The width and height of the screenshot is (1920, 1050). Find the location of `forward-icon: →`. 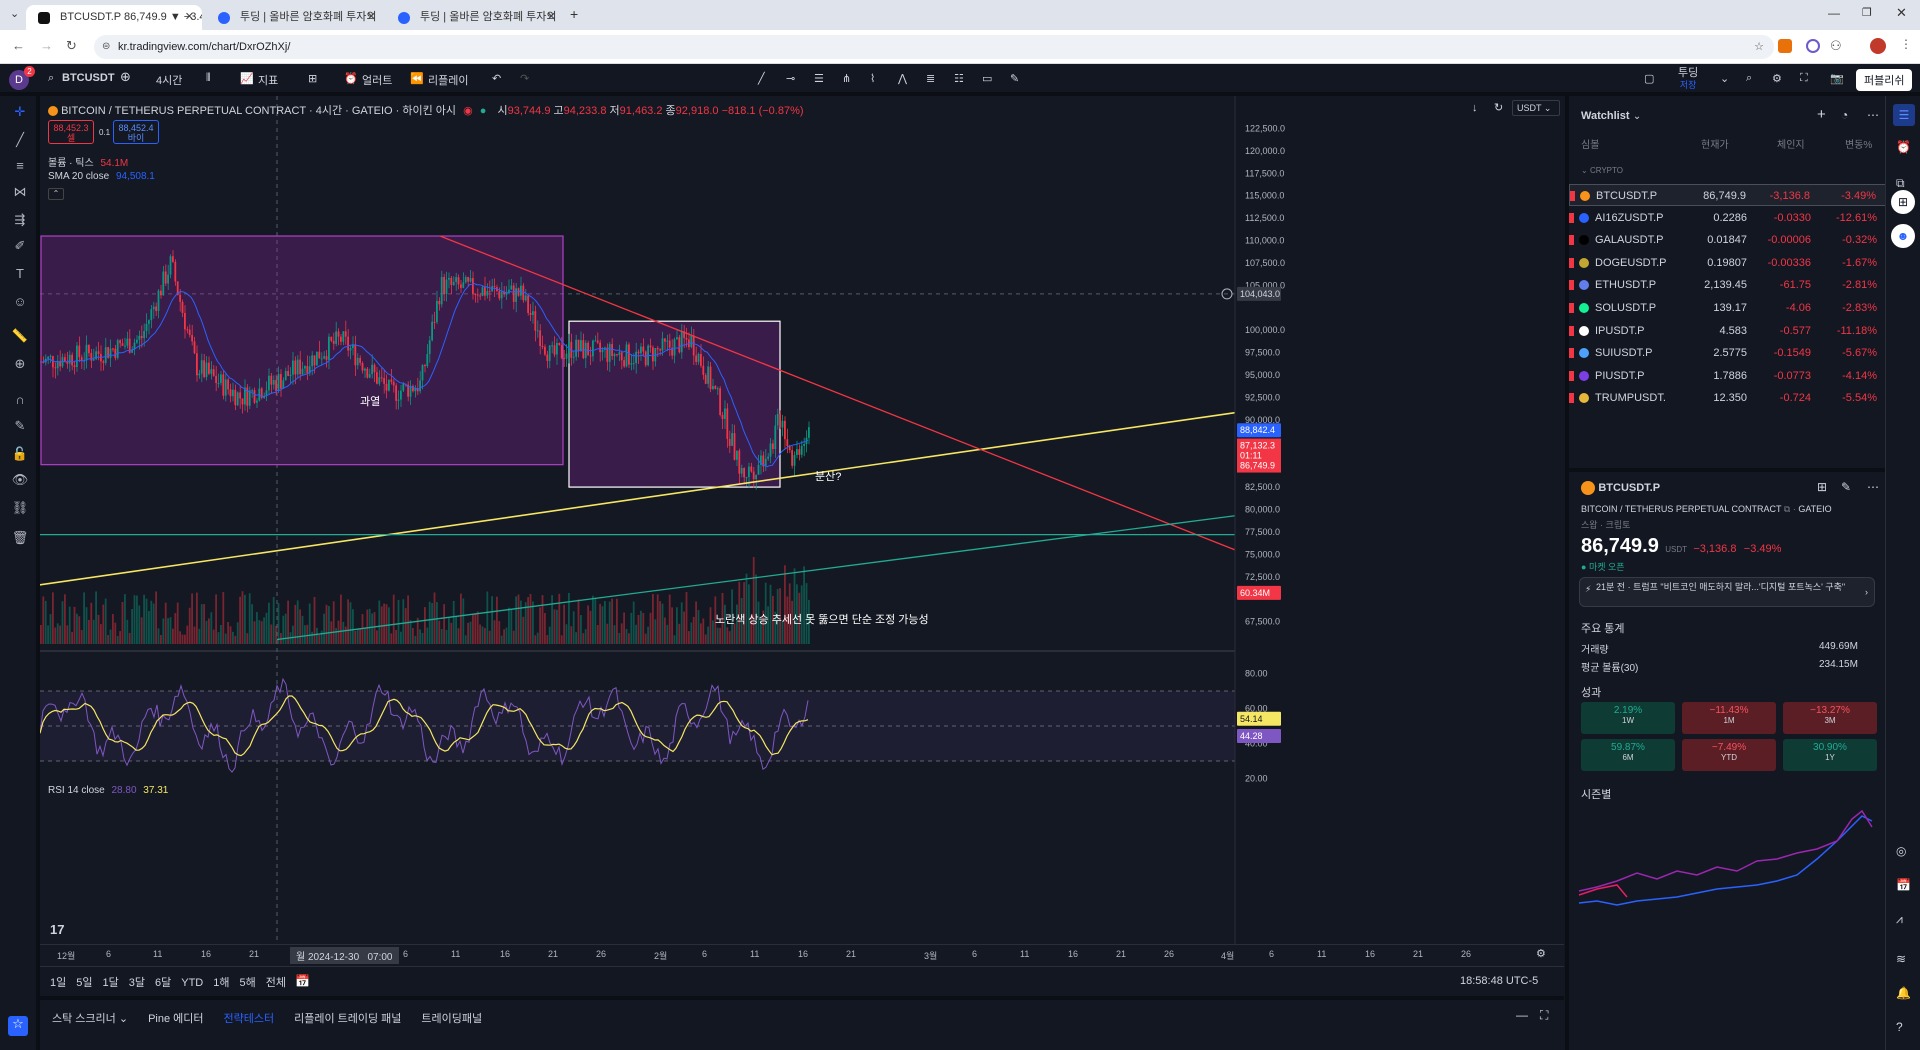

forward-icon: → is located at coordinates (46, 45).